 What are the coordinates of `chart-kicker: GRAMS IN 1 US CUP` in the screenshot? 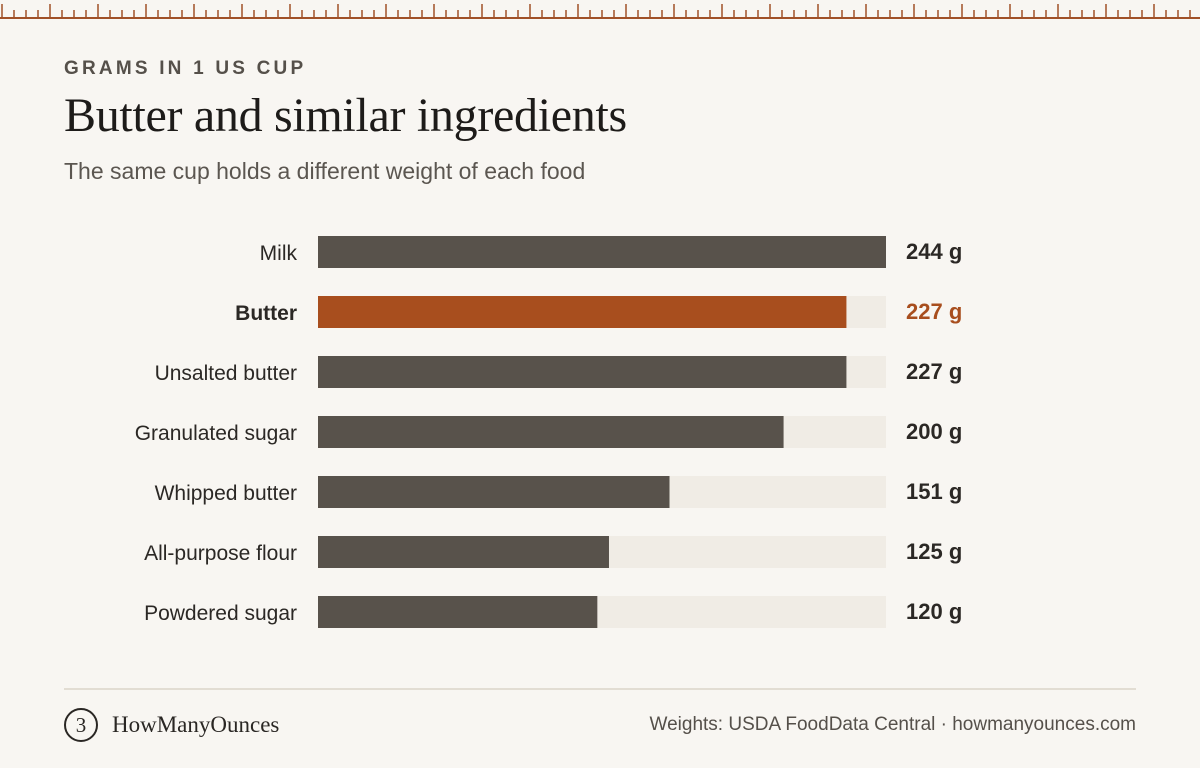 It's located at (185, 68).